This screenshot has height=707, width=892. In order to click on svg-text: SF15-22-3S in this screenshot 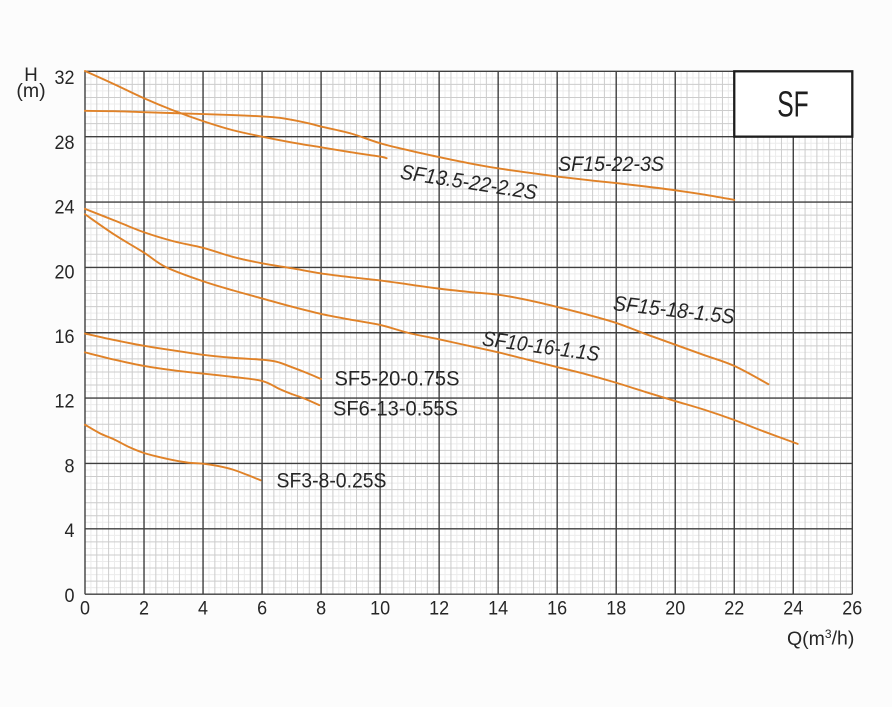, I will do `click(611, 164)`.